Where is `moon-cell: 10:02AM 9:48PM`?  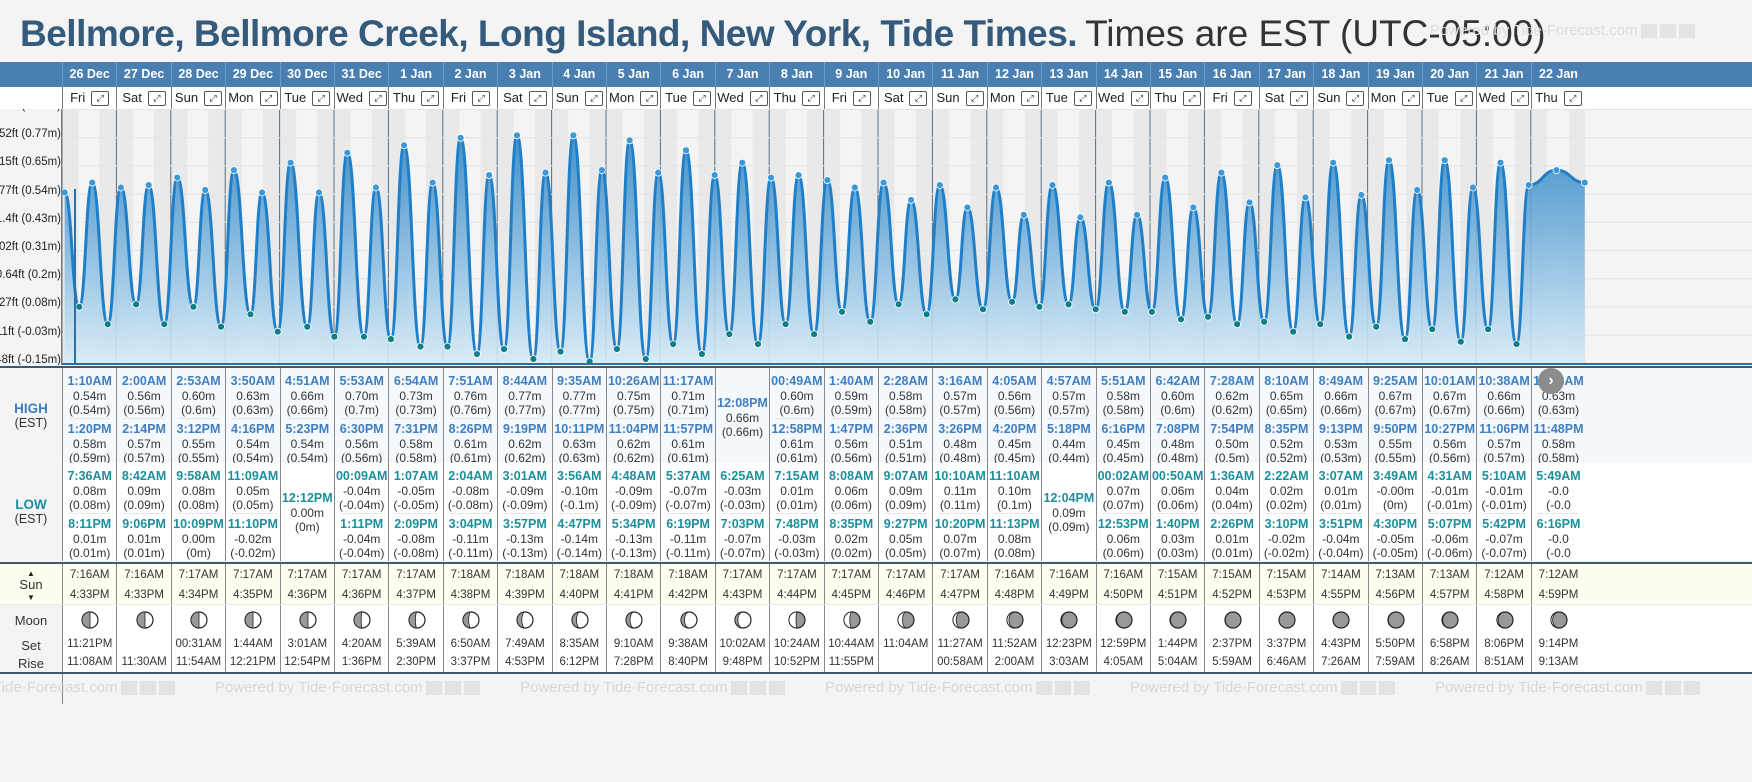
moon-cell: 10:02AM 9:48PM is located at coordinates (741, 639).